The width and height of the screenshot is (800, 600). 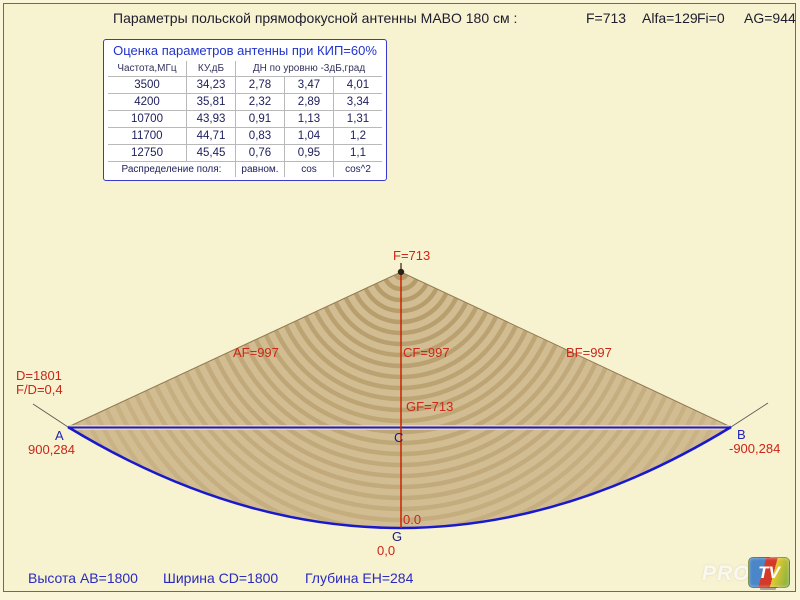 I want to click on title-param-f: F=713, so click(x=606, y=18).